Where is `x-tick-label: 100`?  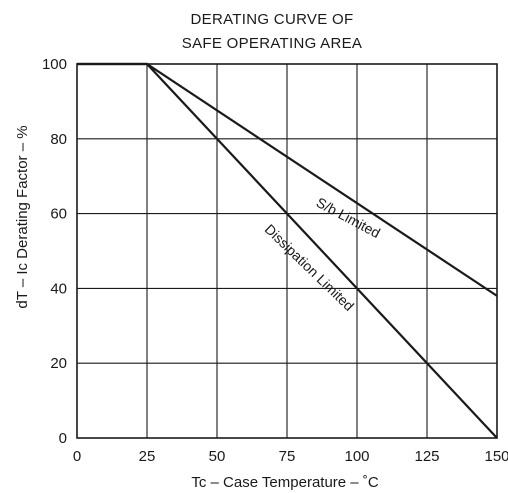 x-tick-label: 100 is located at coordinates (356, 456).